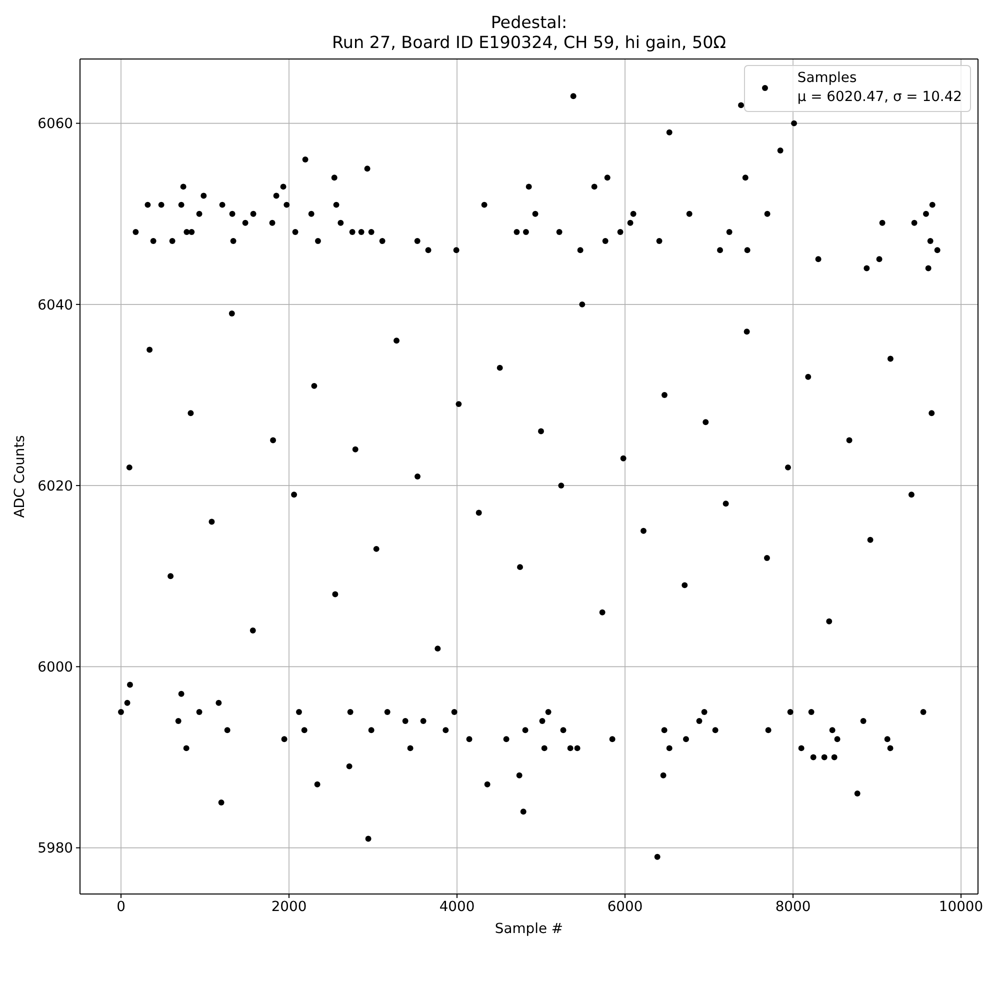  I want to click on y-axis-title: ADC Counts, so click(20, 476).